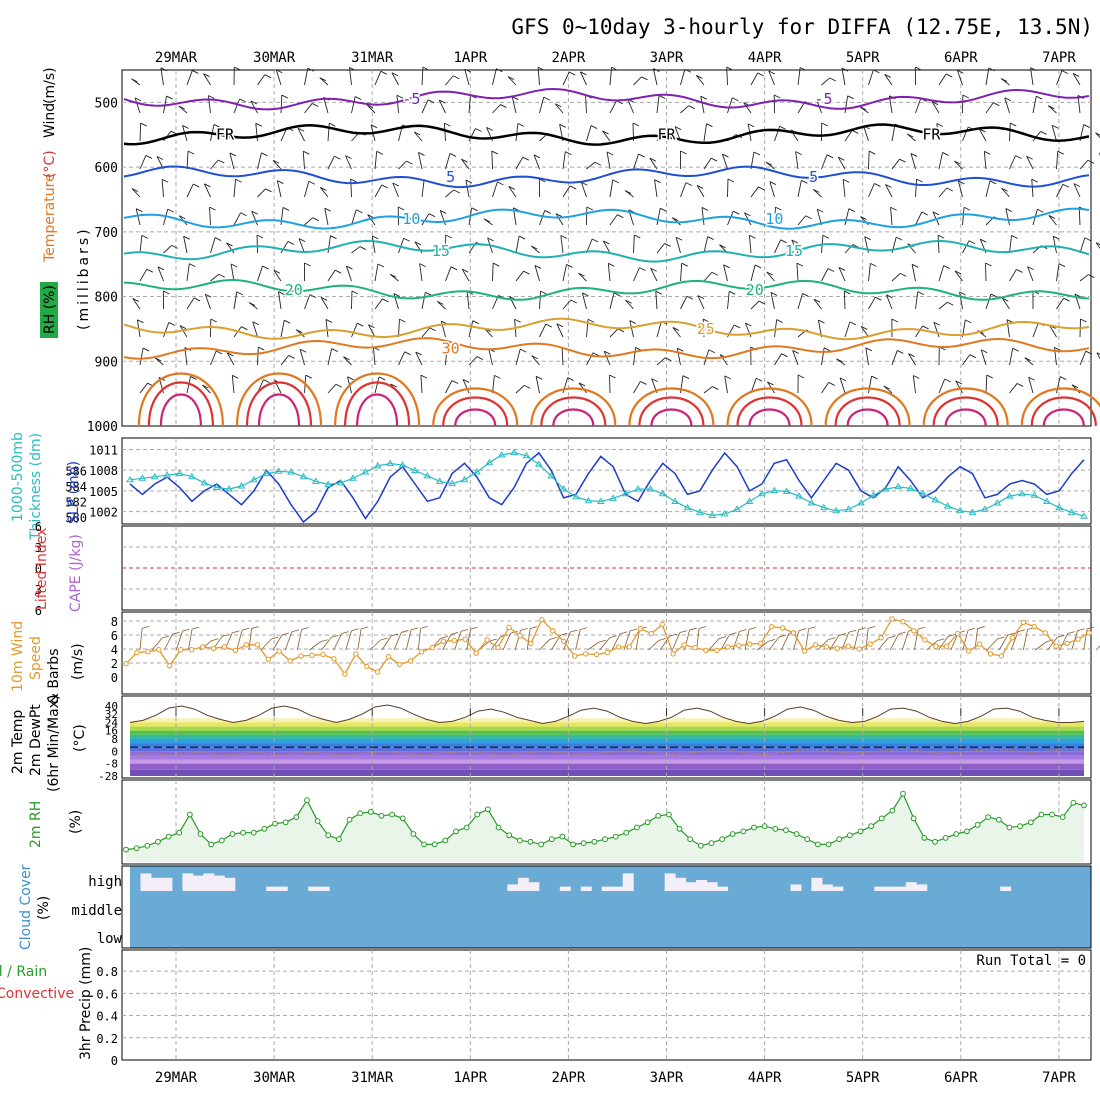  What do you see at coordinates (76, 518) in the screenshot?
I see `thickness-tick-label: 580` at bounding box center [76, 518].